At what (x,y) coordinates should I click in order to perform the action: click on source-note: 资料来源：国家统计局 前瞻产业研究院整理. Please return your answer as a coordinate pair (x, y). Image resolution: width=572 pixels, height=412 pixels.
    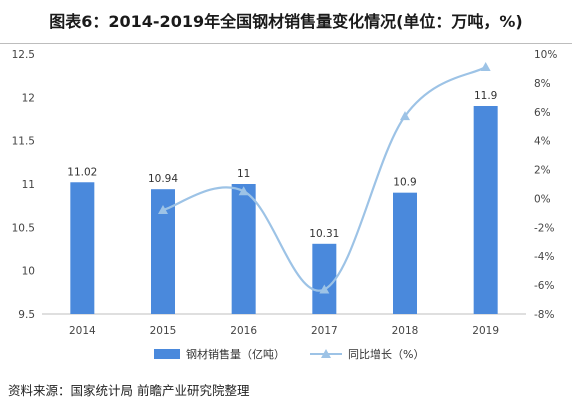
    Looking at the image, I should click on (129, 390).